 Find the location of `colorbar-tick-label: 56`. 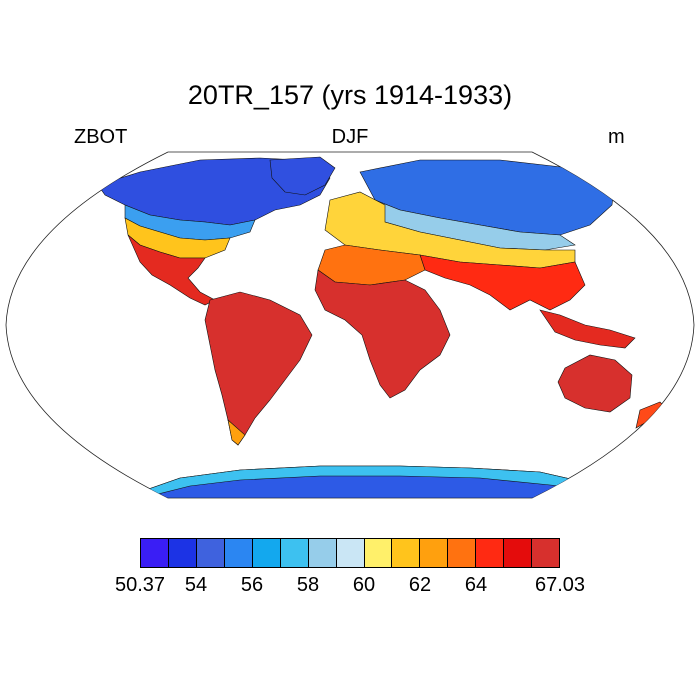

colorbar-tick-label: 56 is located at coordinates (252, 585).